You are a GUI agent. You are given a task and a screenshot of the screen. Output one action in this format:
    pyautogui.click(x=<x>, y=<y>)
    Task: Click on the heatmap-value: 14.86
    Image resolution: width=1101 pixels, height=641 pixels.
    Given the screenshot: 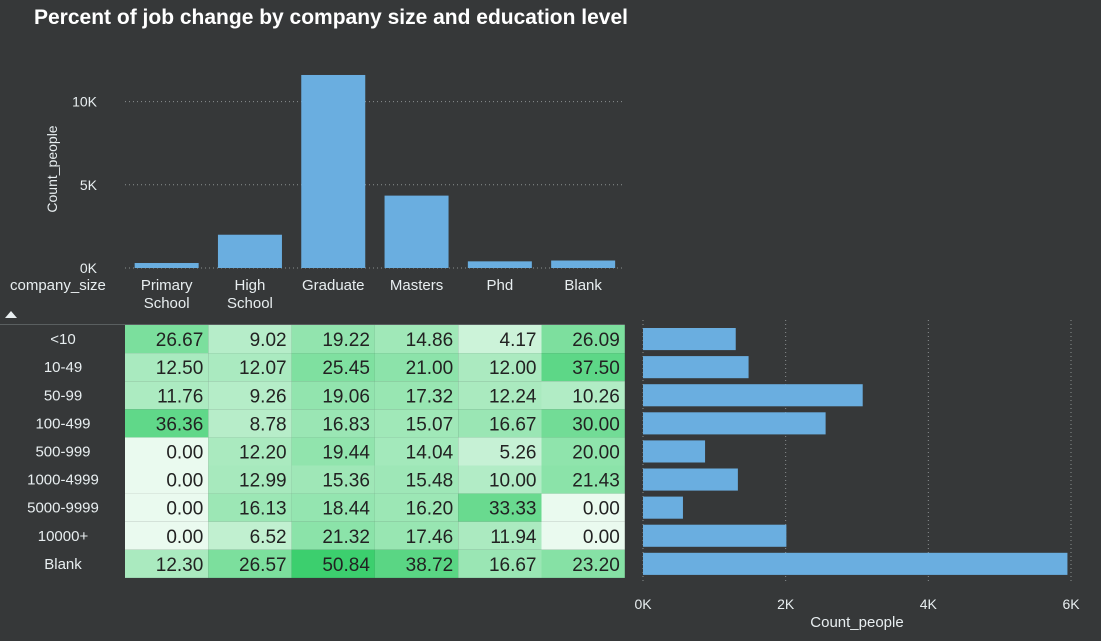 What is the action you would take?
    pyautogui.click(x=430, y=340)
    